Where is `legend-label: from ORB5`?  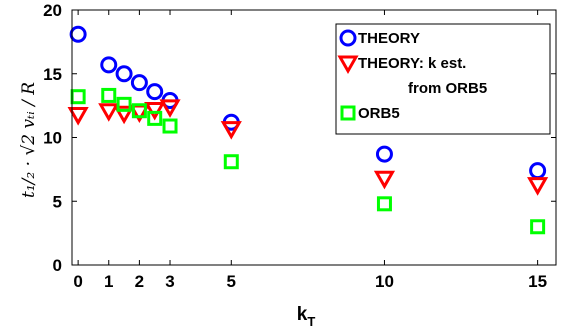
legend-label: from ORB5 is located at coordinates (447, 88).